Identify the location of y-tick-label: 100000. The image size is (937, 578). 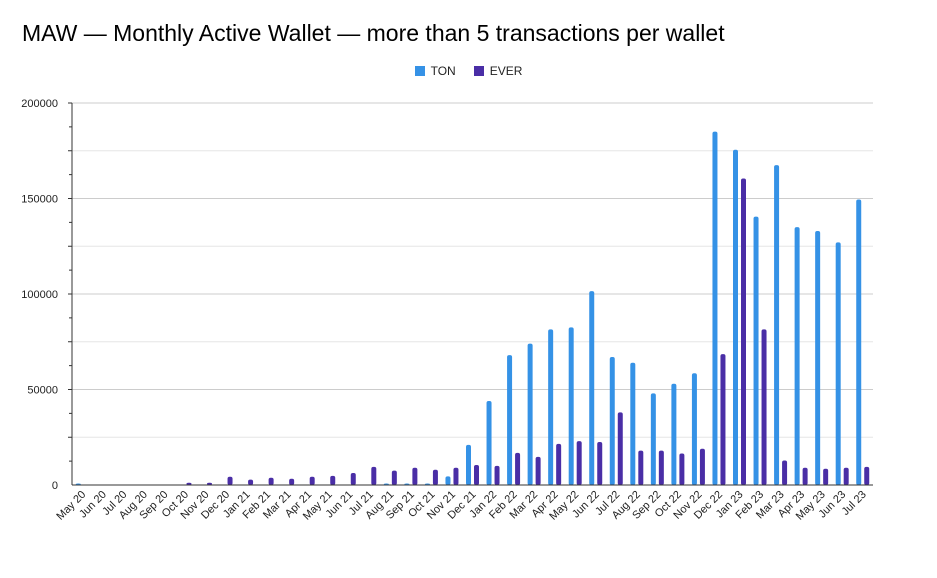
(39, 295).